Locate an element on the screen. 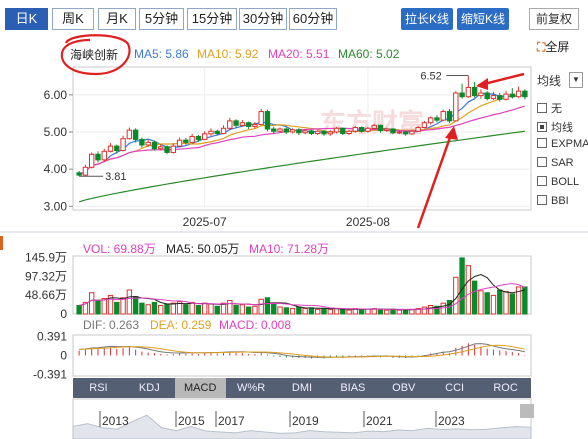 The height and width of the screenshot is (439, 588). indicator-option-label: 无 is located at coordinates (556, 109).